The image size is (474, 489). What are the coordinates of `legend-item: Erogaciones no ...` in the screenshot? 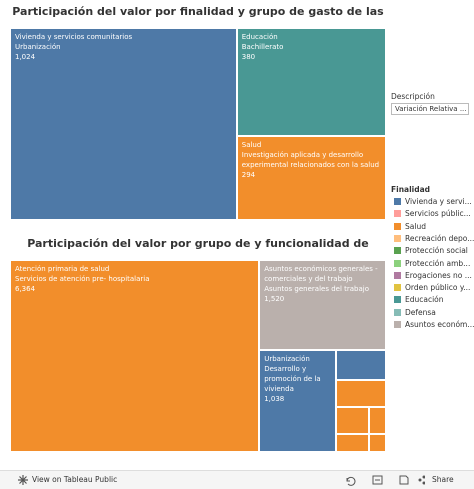 It's located at (433, 275).